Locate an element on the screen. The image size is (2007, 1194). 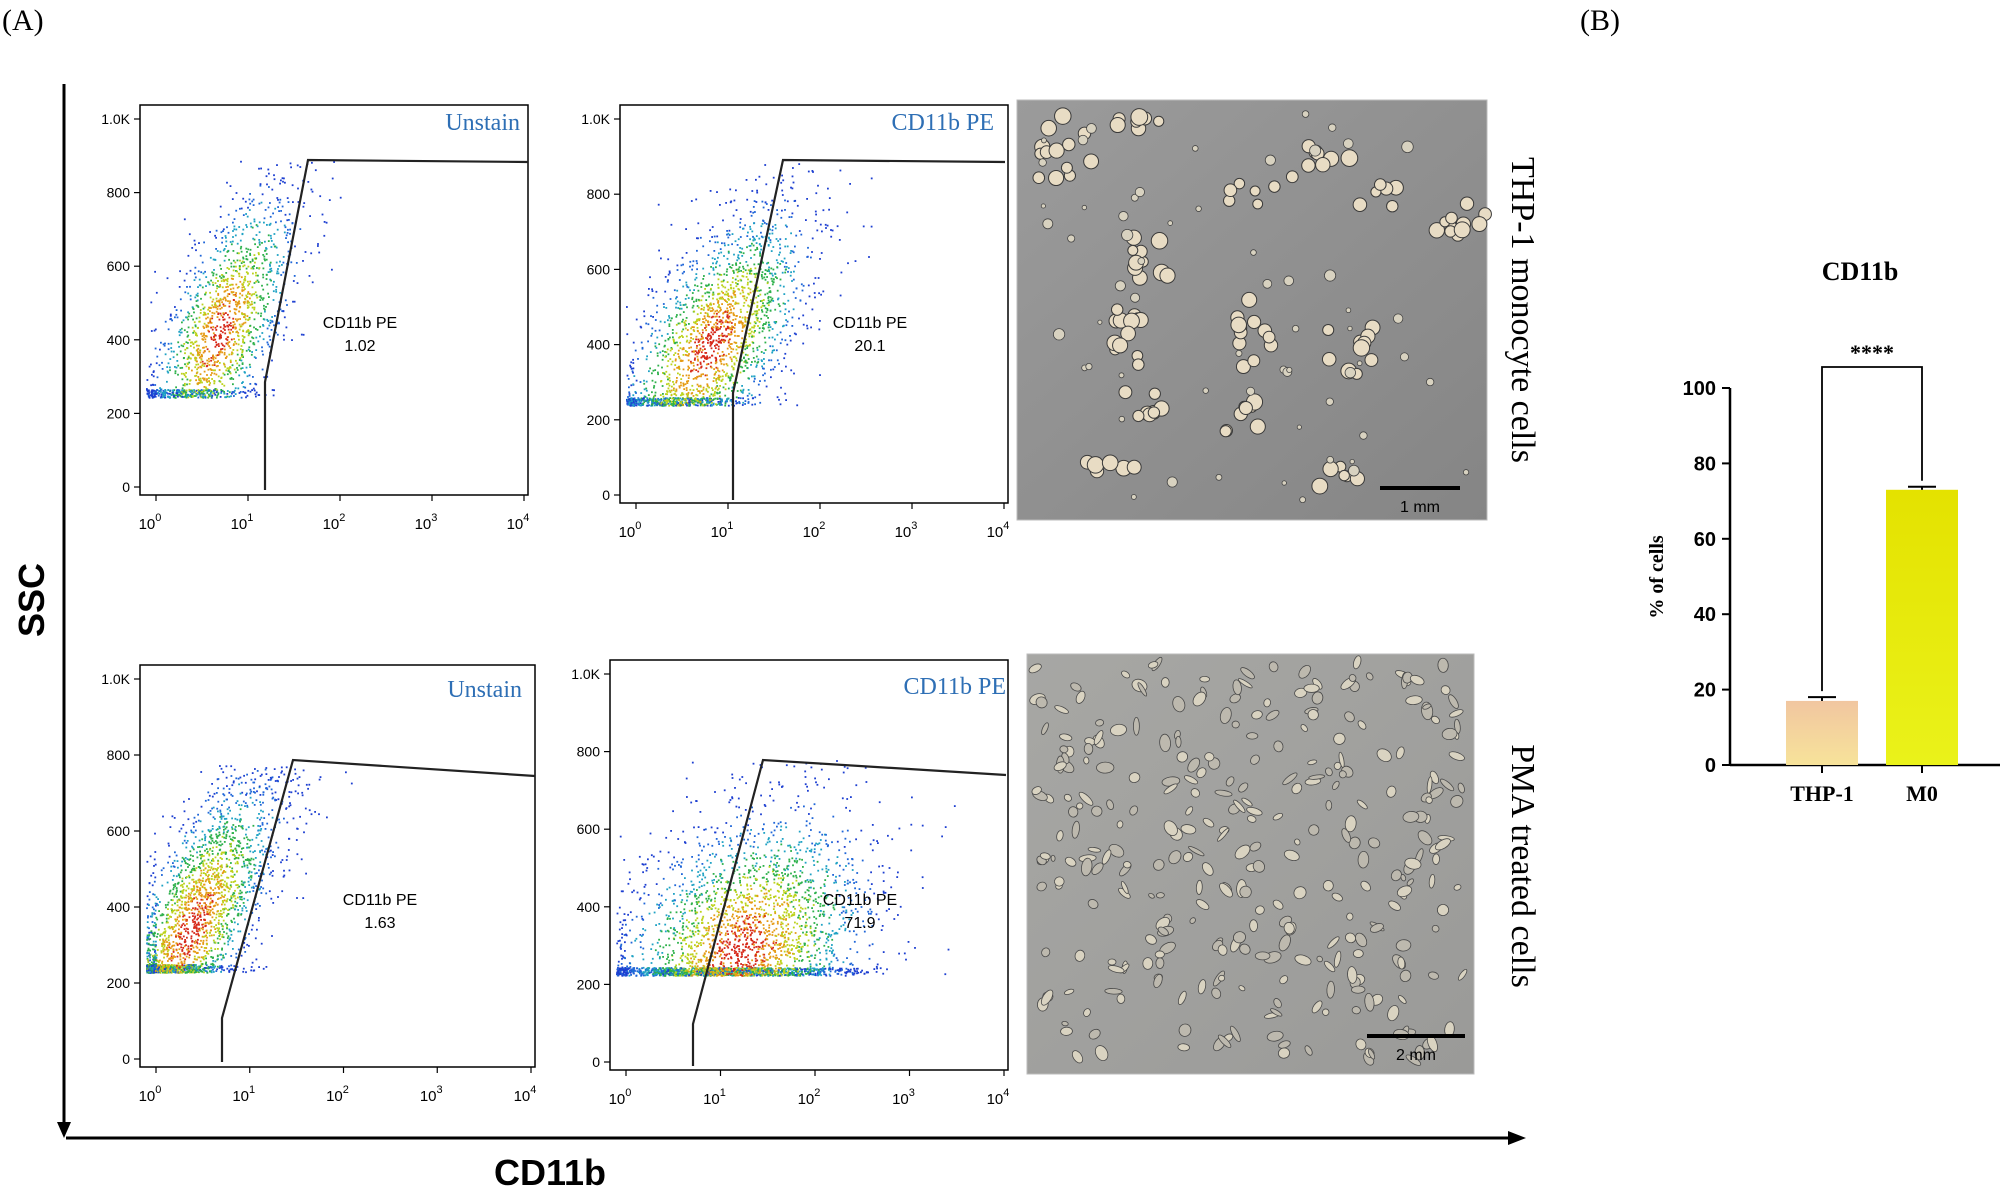
y-tick-label: 800 is located at coordinates (119, 193).